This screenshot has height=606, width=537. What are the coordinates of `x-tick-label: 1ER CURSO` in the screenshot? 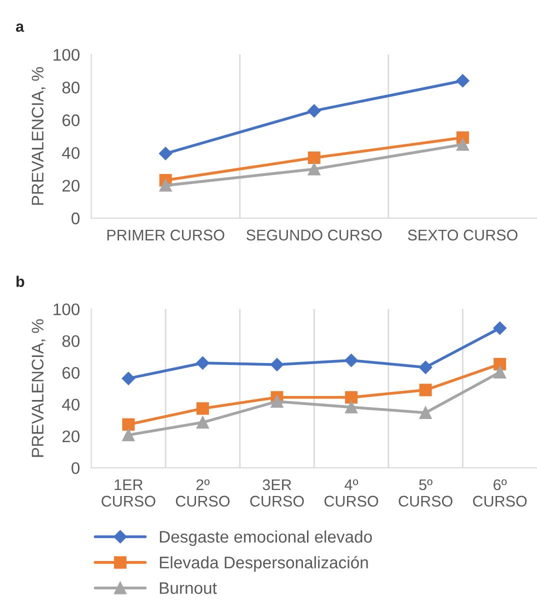 It's located at (129, 493).